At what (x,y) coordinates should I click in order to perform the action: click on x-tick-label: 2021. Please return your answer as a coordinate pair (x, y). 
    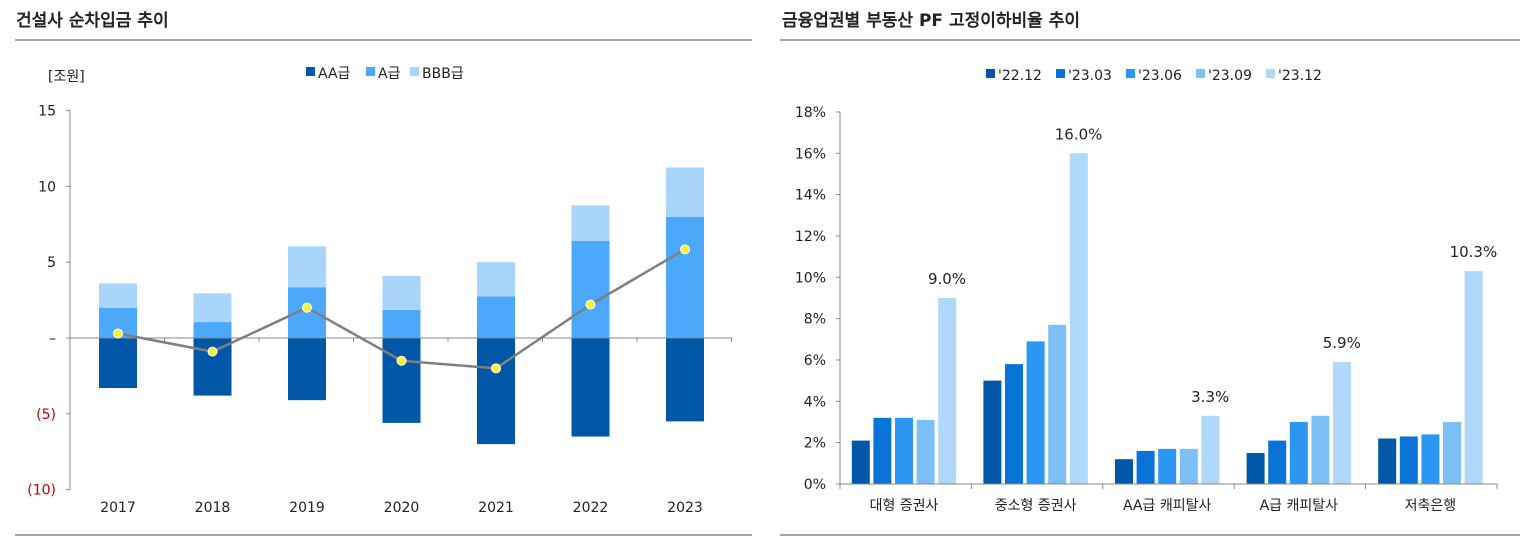
    Looking at the image, I should click on (496, 508).